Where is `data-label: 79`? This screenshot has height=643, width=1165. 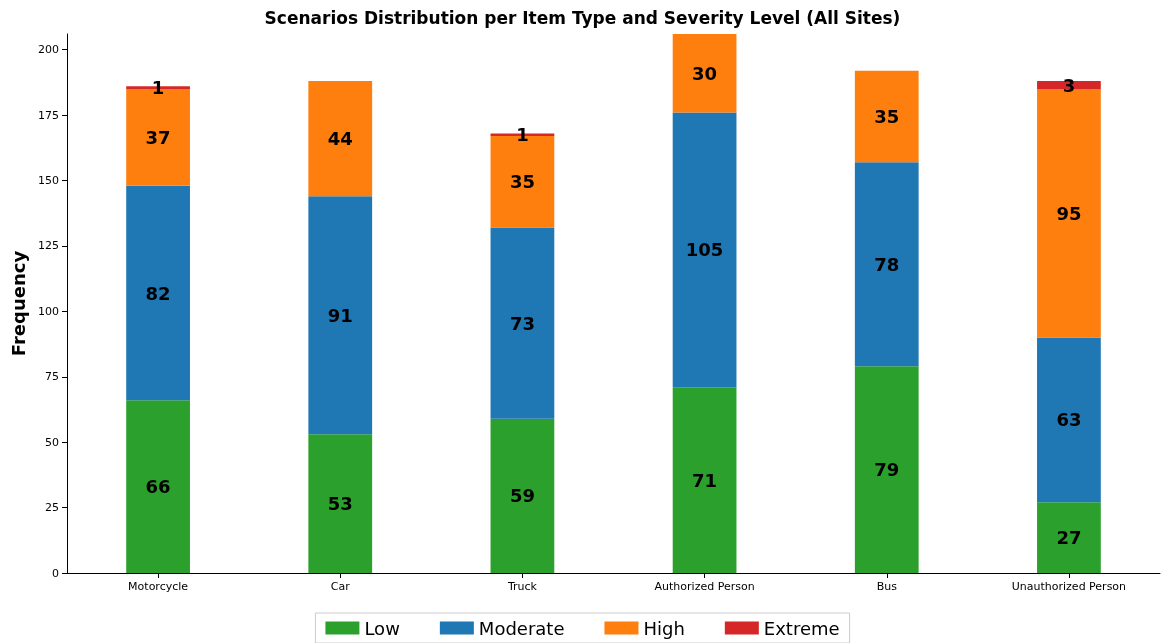
data-label: 79 is located at coordinates (887, 470).